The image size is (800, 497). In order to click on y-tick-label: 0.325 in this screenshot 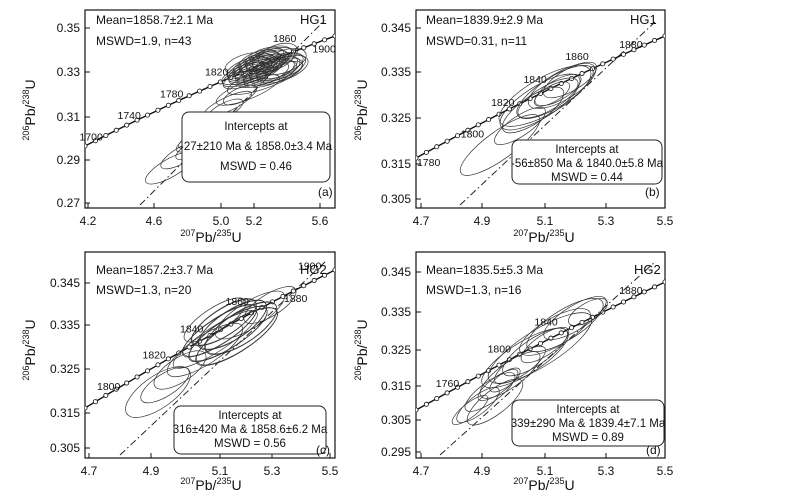, I will do `click(396, 118)`.